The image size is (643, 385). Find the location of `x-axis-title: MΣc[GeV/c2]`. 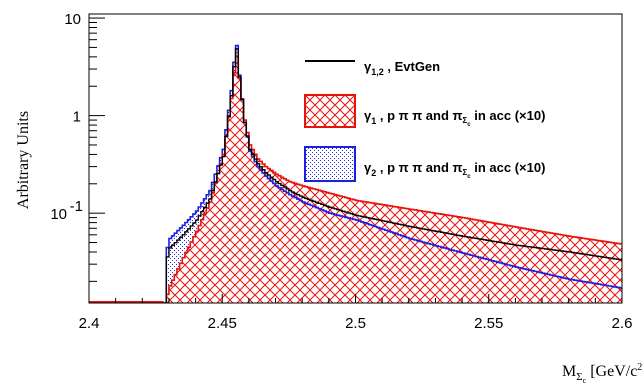

x-axis-title: MΣc[GeV/c2] is located at coordinates (602, 373).